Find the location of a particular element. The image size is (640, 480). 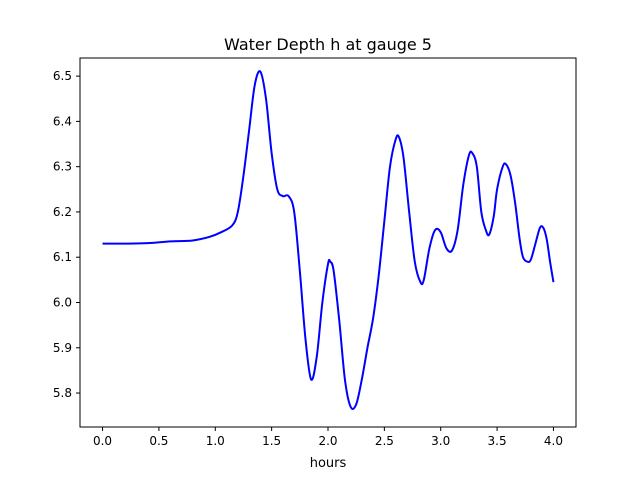

y-tick-label: 6.2 is located at coordinates (62, 212).